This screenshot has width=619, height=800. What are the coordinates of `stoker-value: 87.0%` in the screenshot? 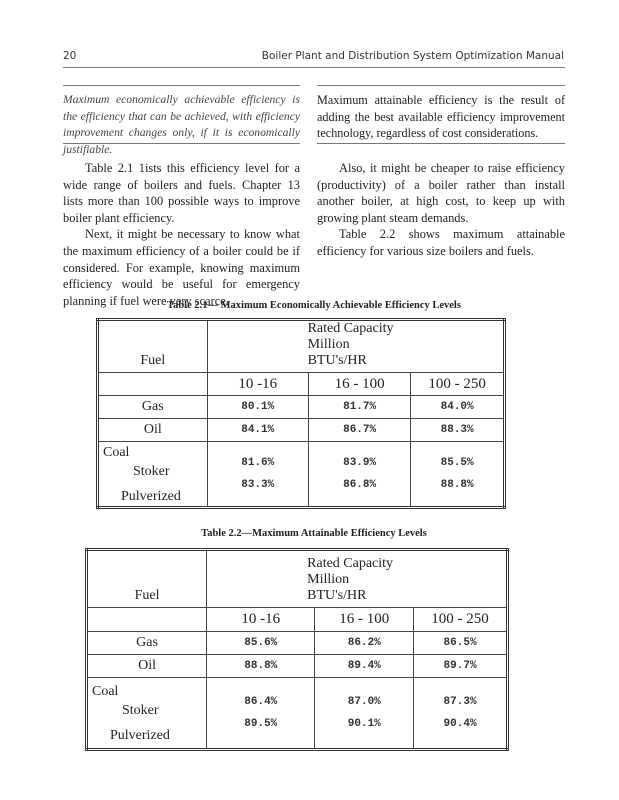 It's located at (364, 702).